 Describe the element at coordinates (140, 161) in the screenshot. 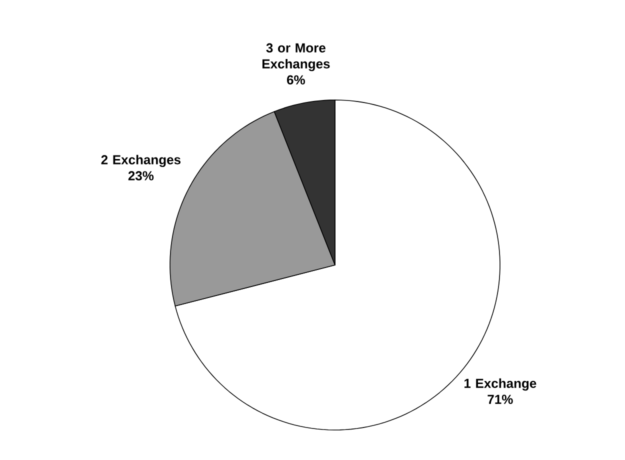

I see `slice-label: 2 Exchanges` at that location.